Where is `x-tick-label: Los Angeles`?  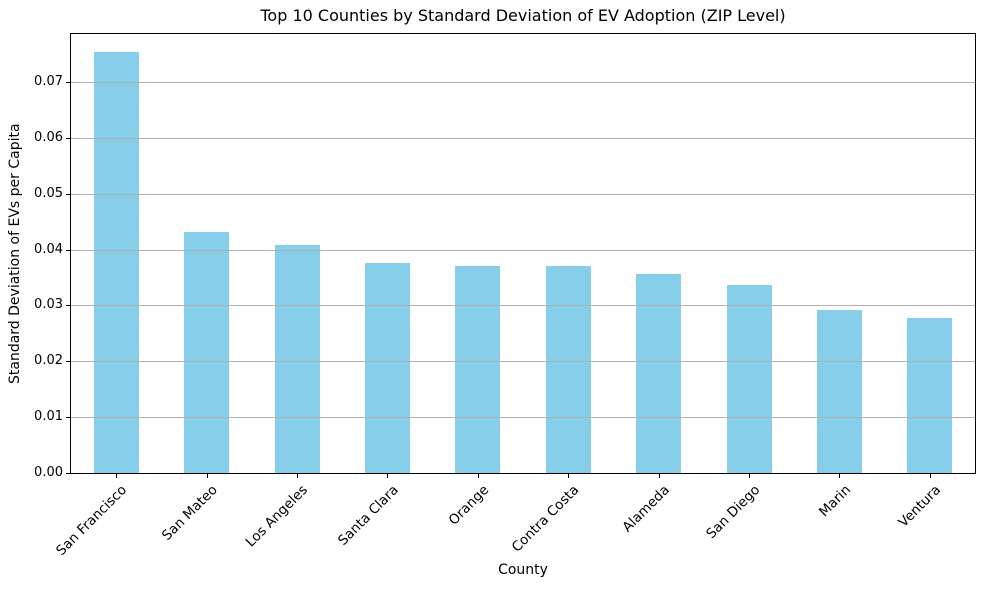
x-tick-label: Los Angeles is located at coordinates (277, 516).